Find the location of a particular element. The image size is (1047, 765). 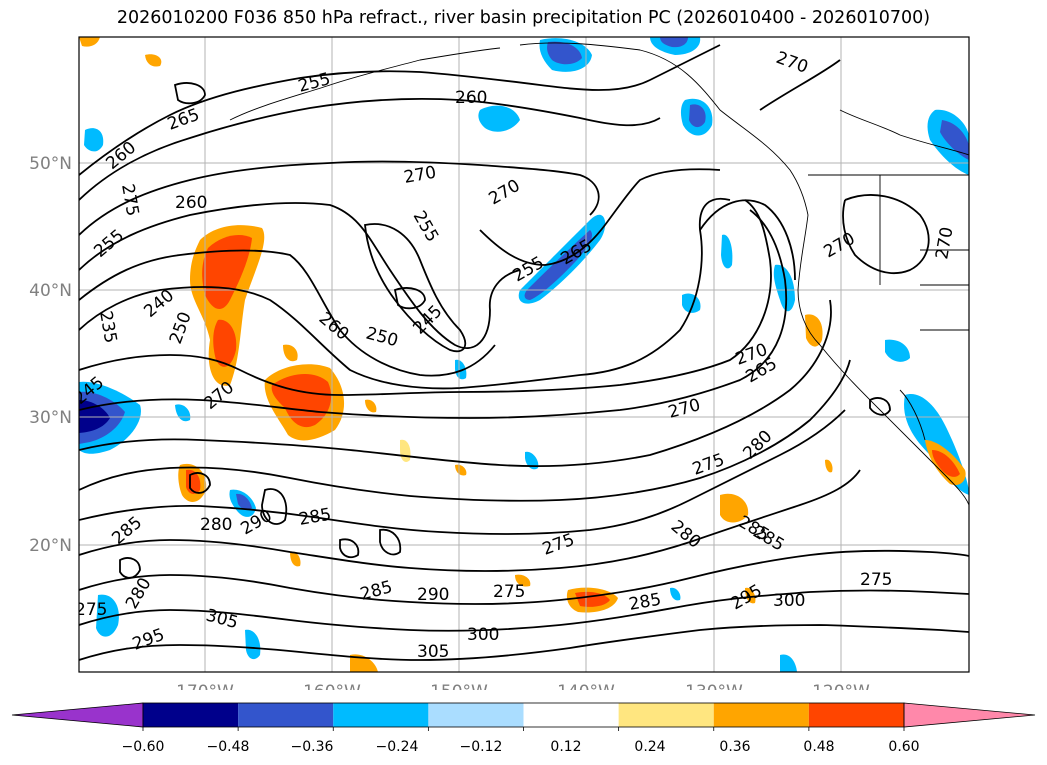

lon-label: 160°W is located at coordinates (332, 686).